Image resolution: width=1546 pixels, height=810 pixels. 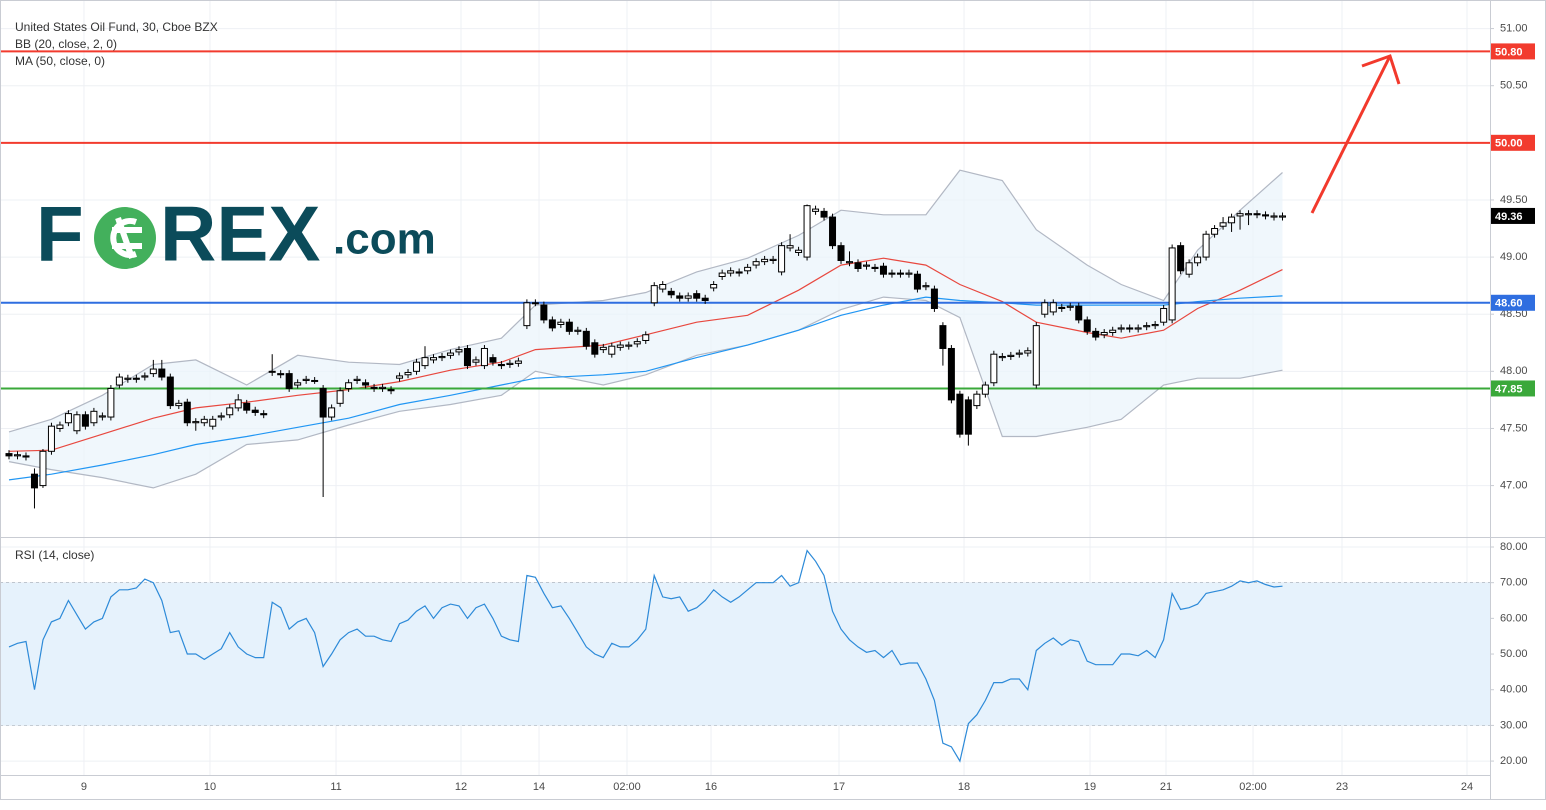 What do you see at coordinates (60, 234) in the screenshot?
I see `logo-left: F` at bounding box center [60, 234].